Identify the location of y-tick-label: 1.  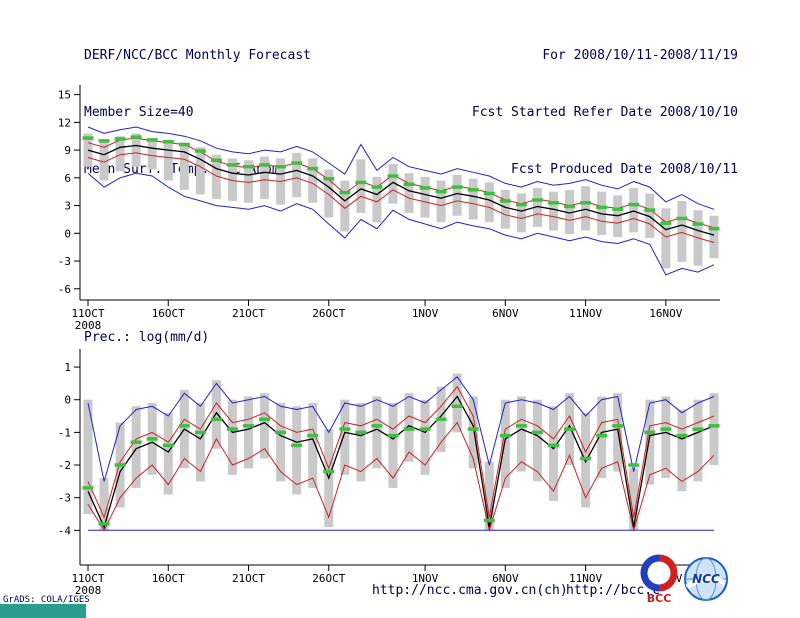
(67, 367).